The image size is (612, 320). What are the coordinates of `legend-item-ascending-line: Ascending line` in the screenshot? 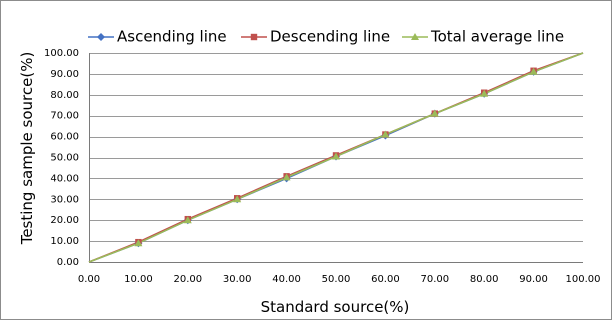 It's located at (157, 37).